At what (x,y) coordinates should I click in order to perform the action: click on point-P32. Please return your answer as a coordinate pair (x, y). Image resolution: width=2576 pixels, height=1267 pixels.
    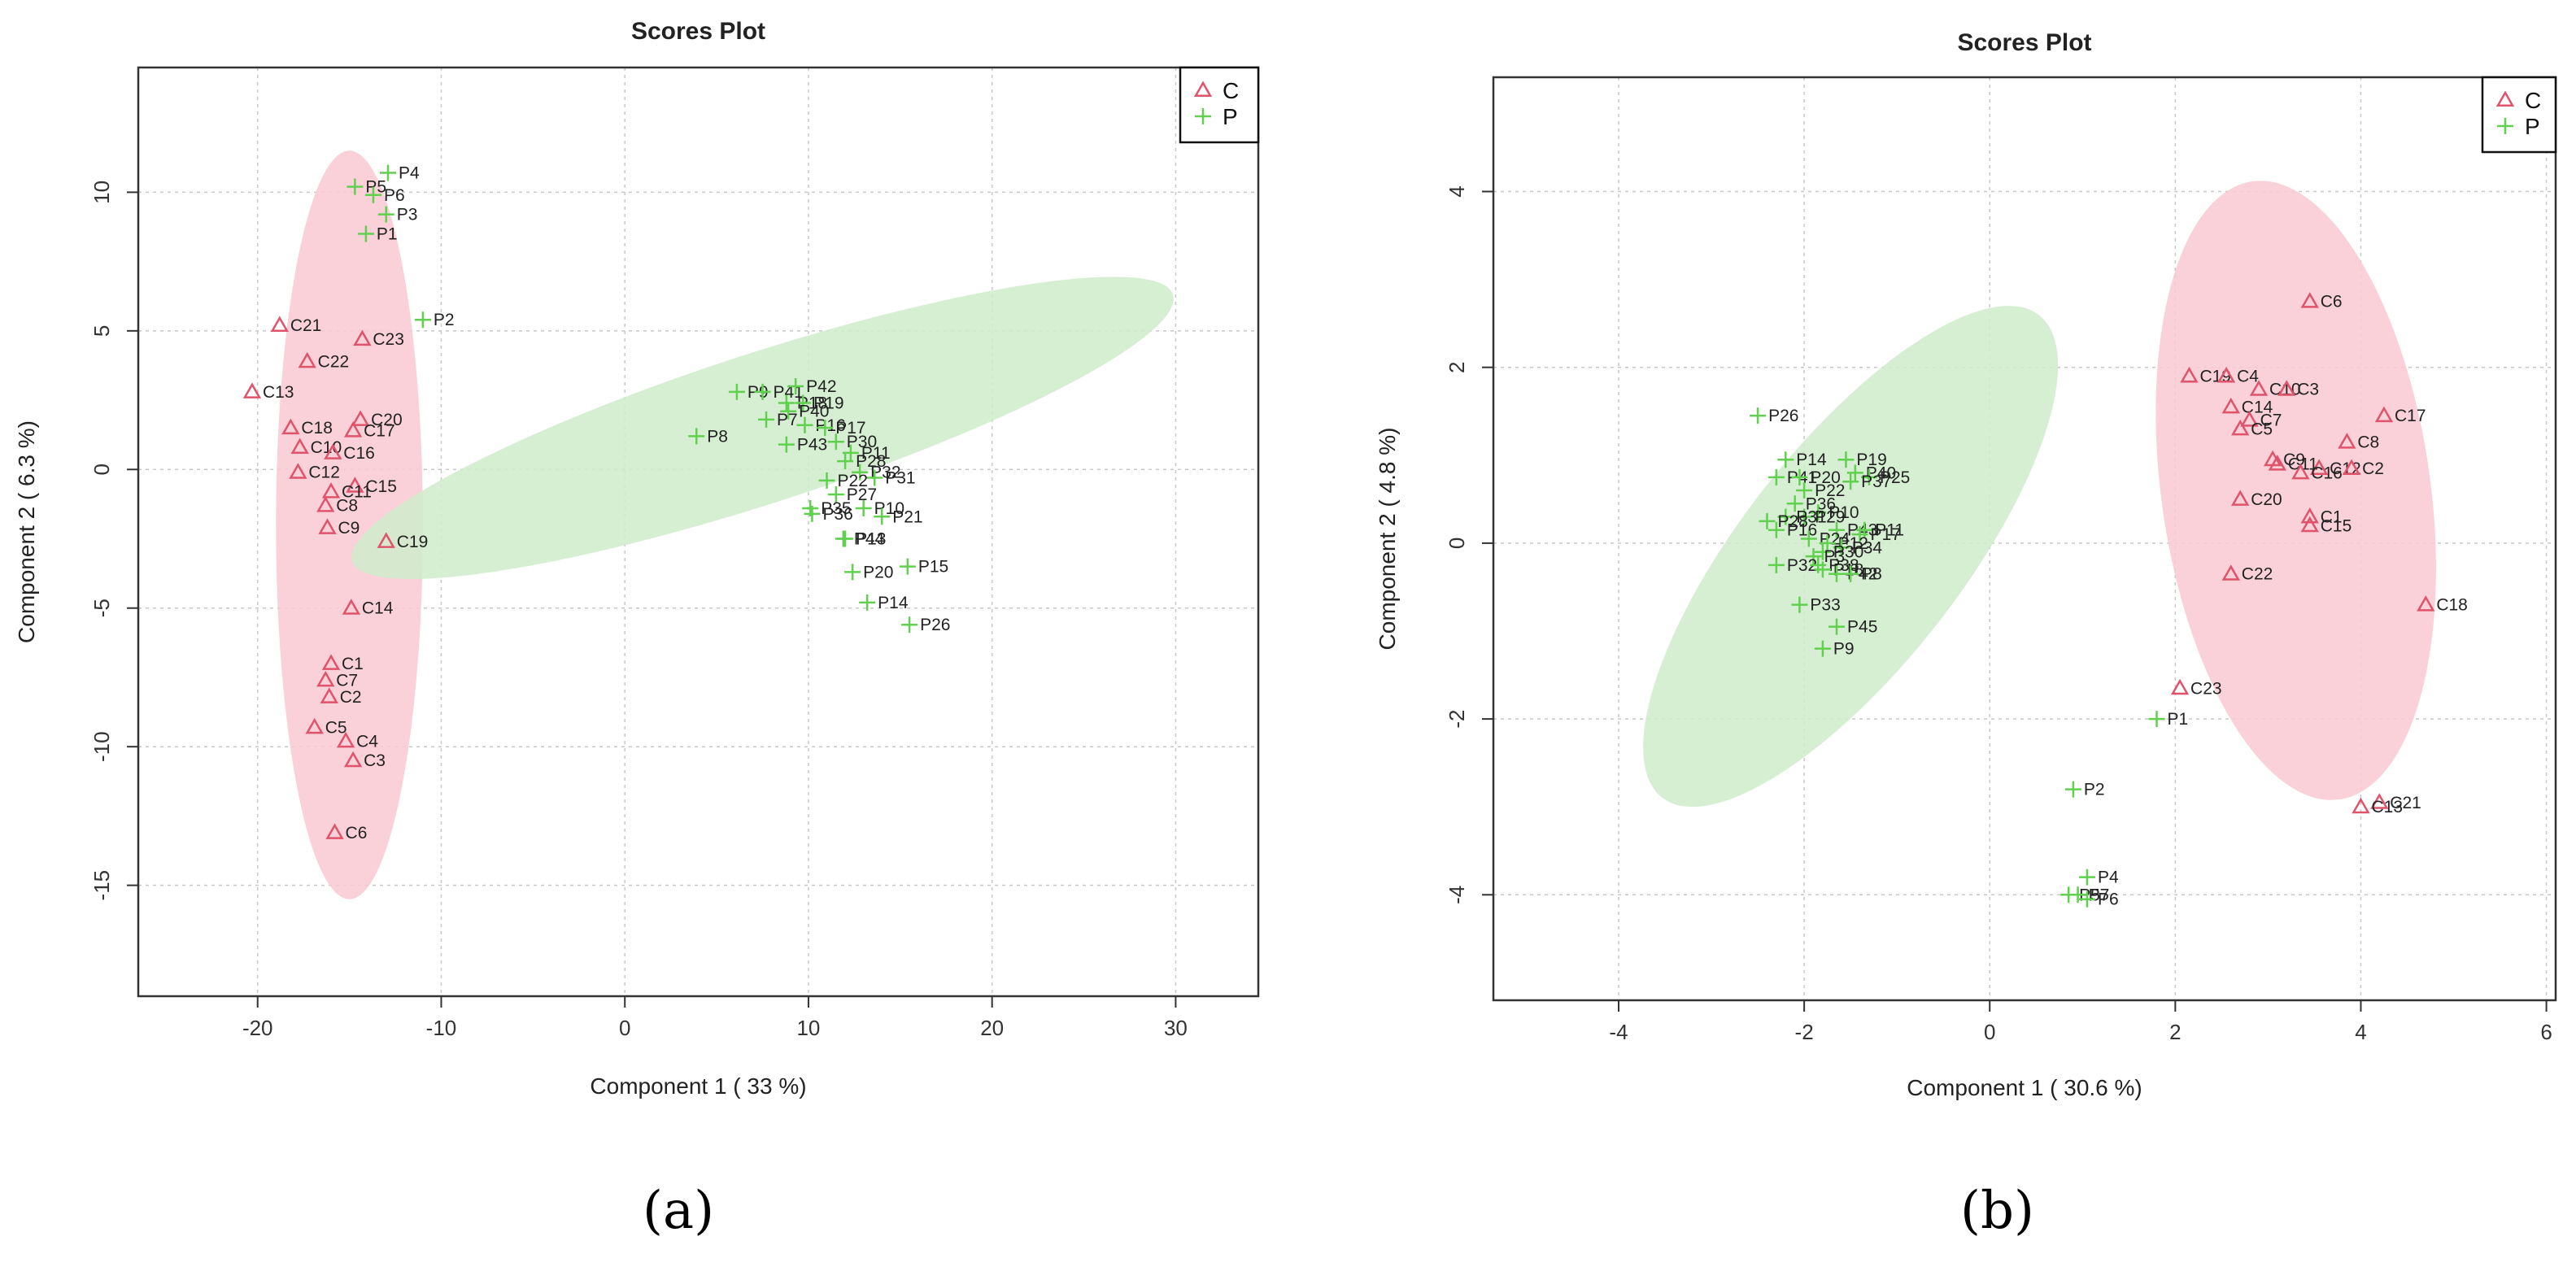
    Looking at the image, I should click on (860, 473).